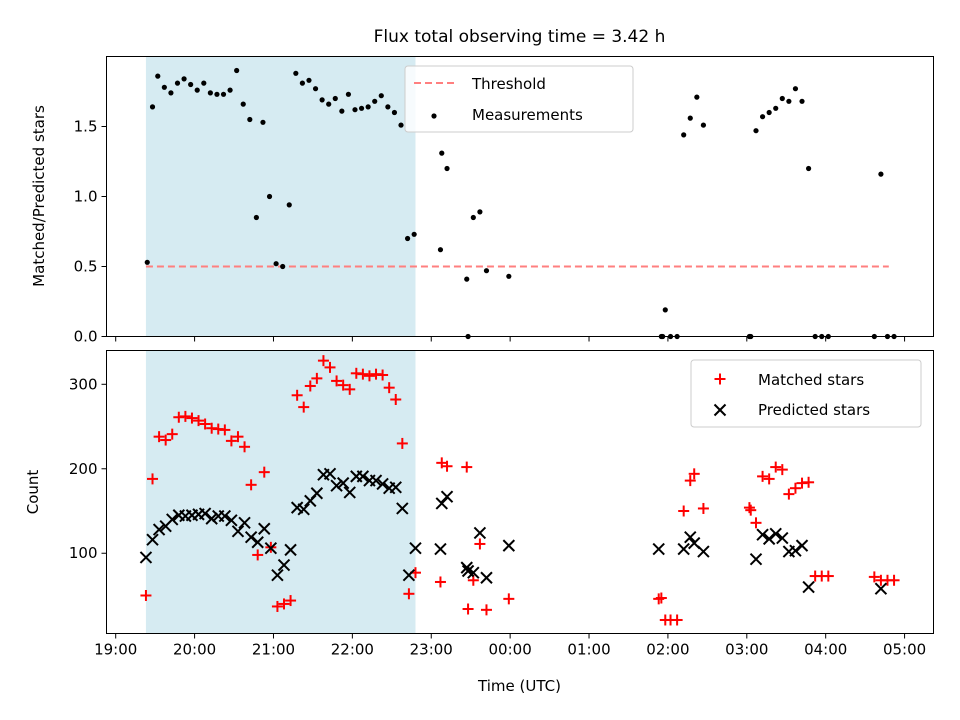 The height and width of the screenshot is (720, 960). Describe the element at coordinates (667, 650) in the screenshot. I see `x-tick-label: 02:00` at that location.